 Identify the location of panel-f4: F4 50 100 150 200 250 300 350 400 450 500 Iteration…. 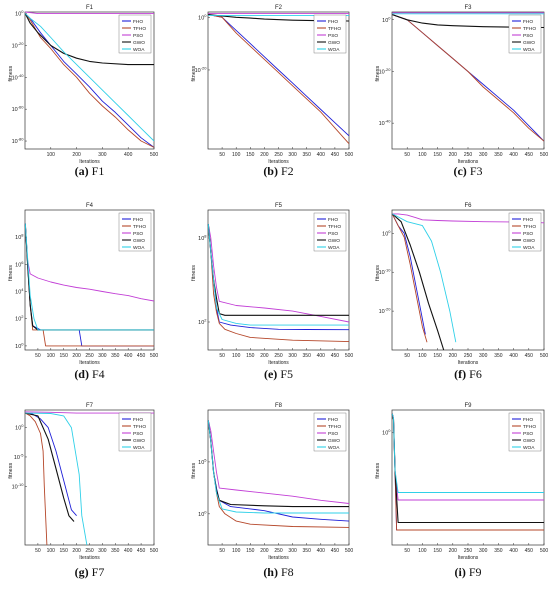
(83, 292).